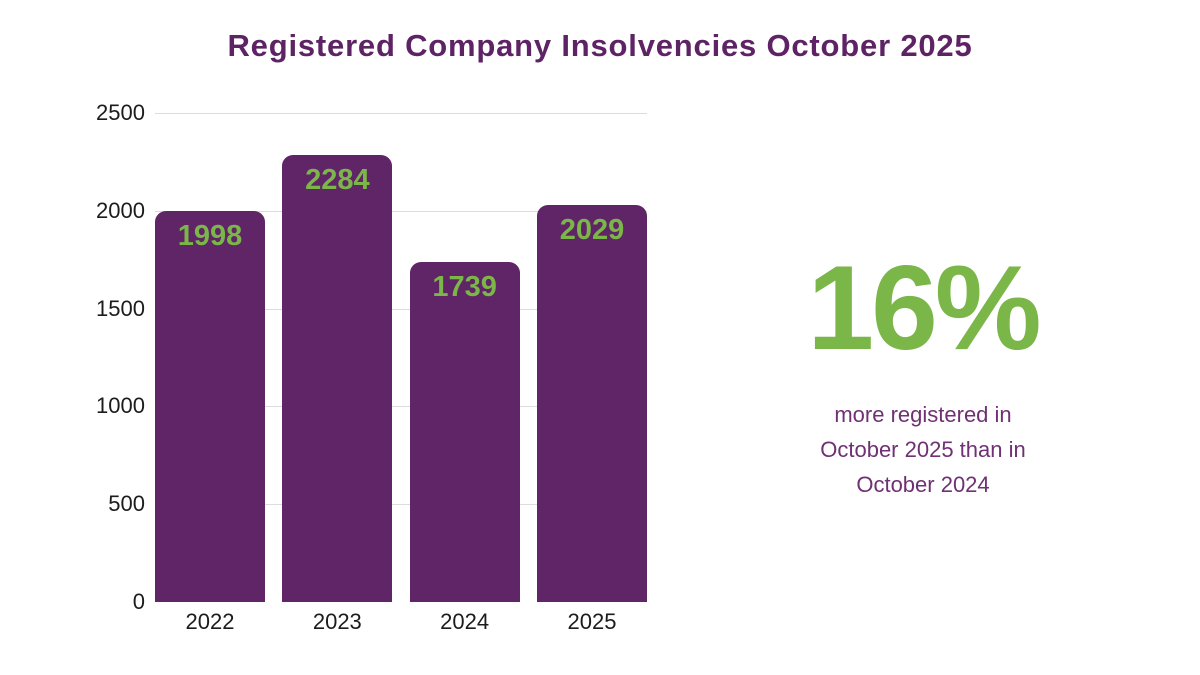 The width and height of the screenshot is (1200, 675). Describe the element at coordinates (120, 112) in the screenshot. I see `y-axis-tick-2500: 2500` at that location.